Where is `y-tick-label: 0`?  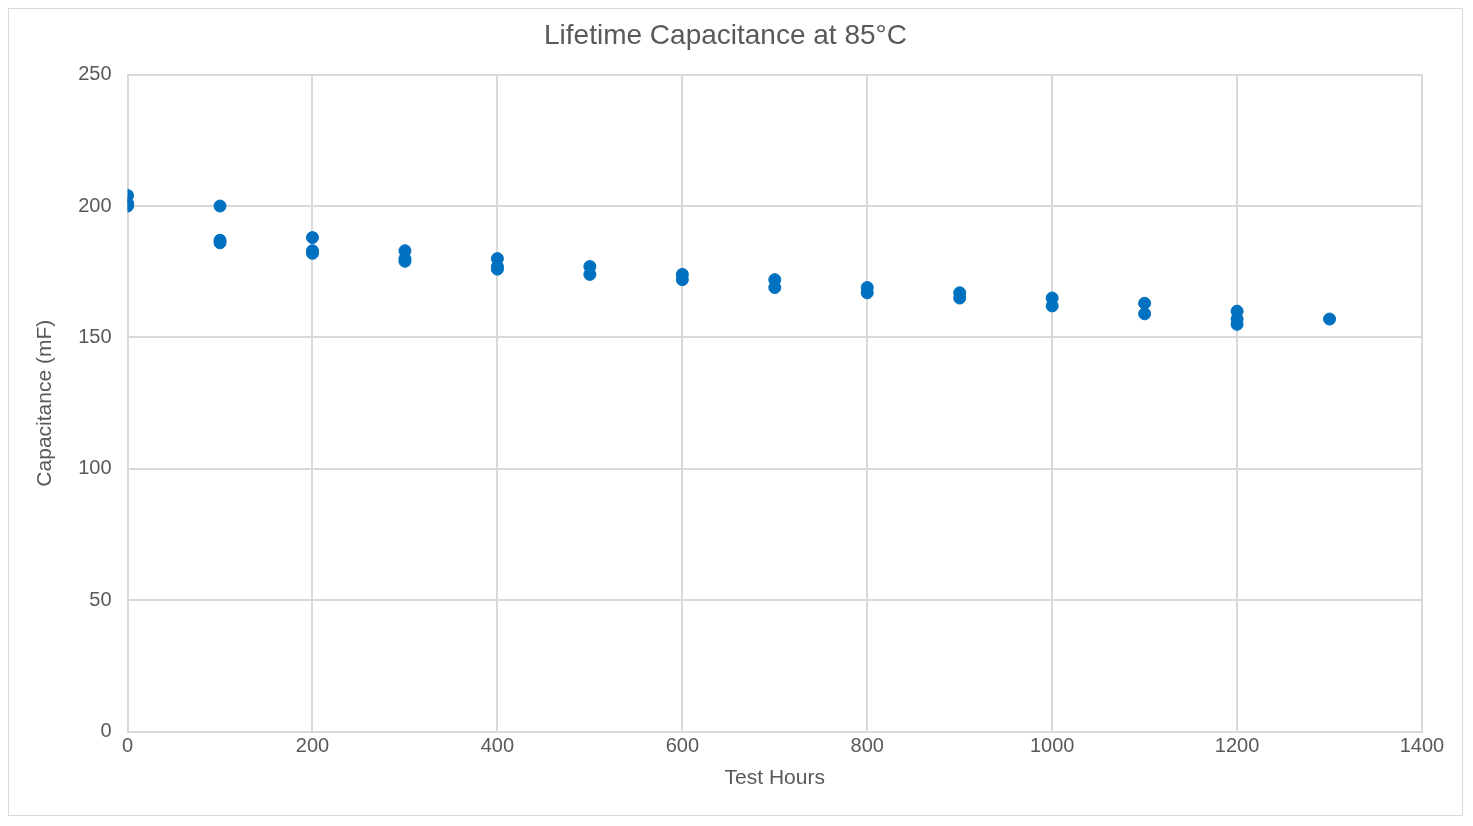 y-tick-label: 0 is located at coordinates (106, 730).